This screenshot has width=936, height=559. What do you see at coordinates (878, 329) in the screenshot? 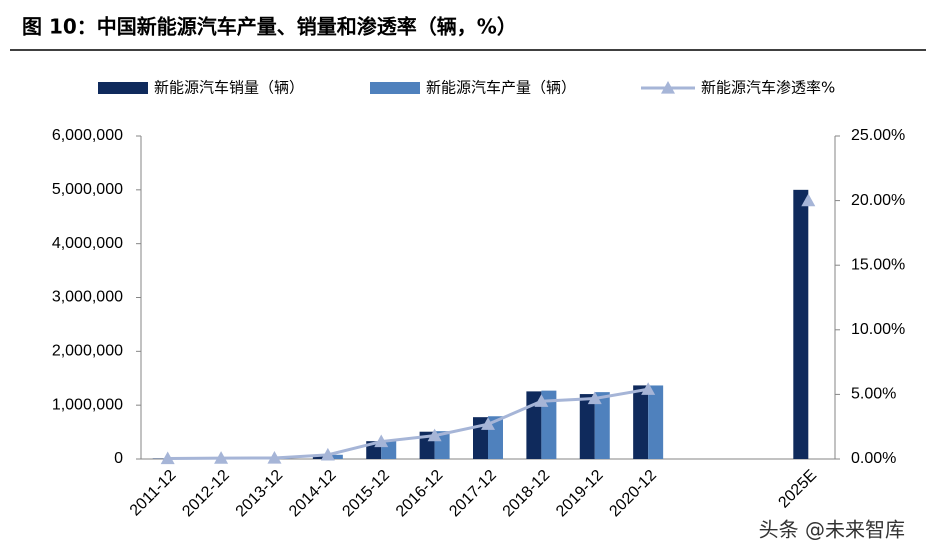
I see `y2-tick-label: 10.00%` at bounding box center [878, 329].